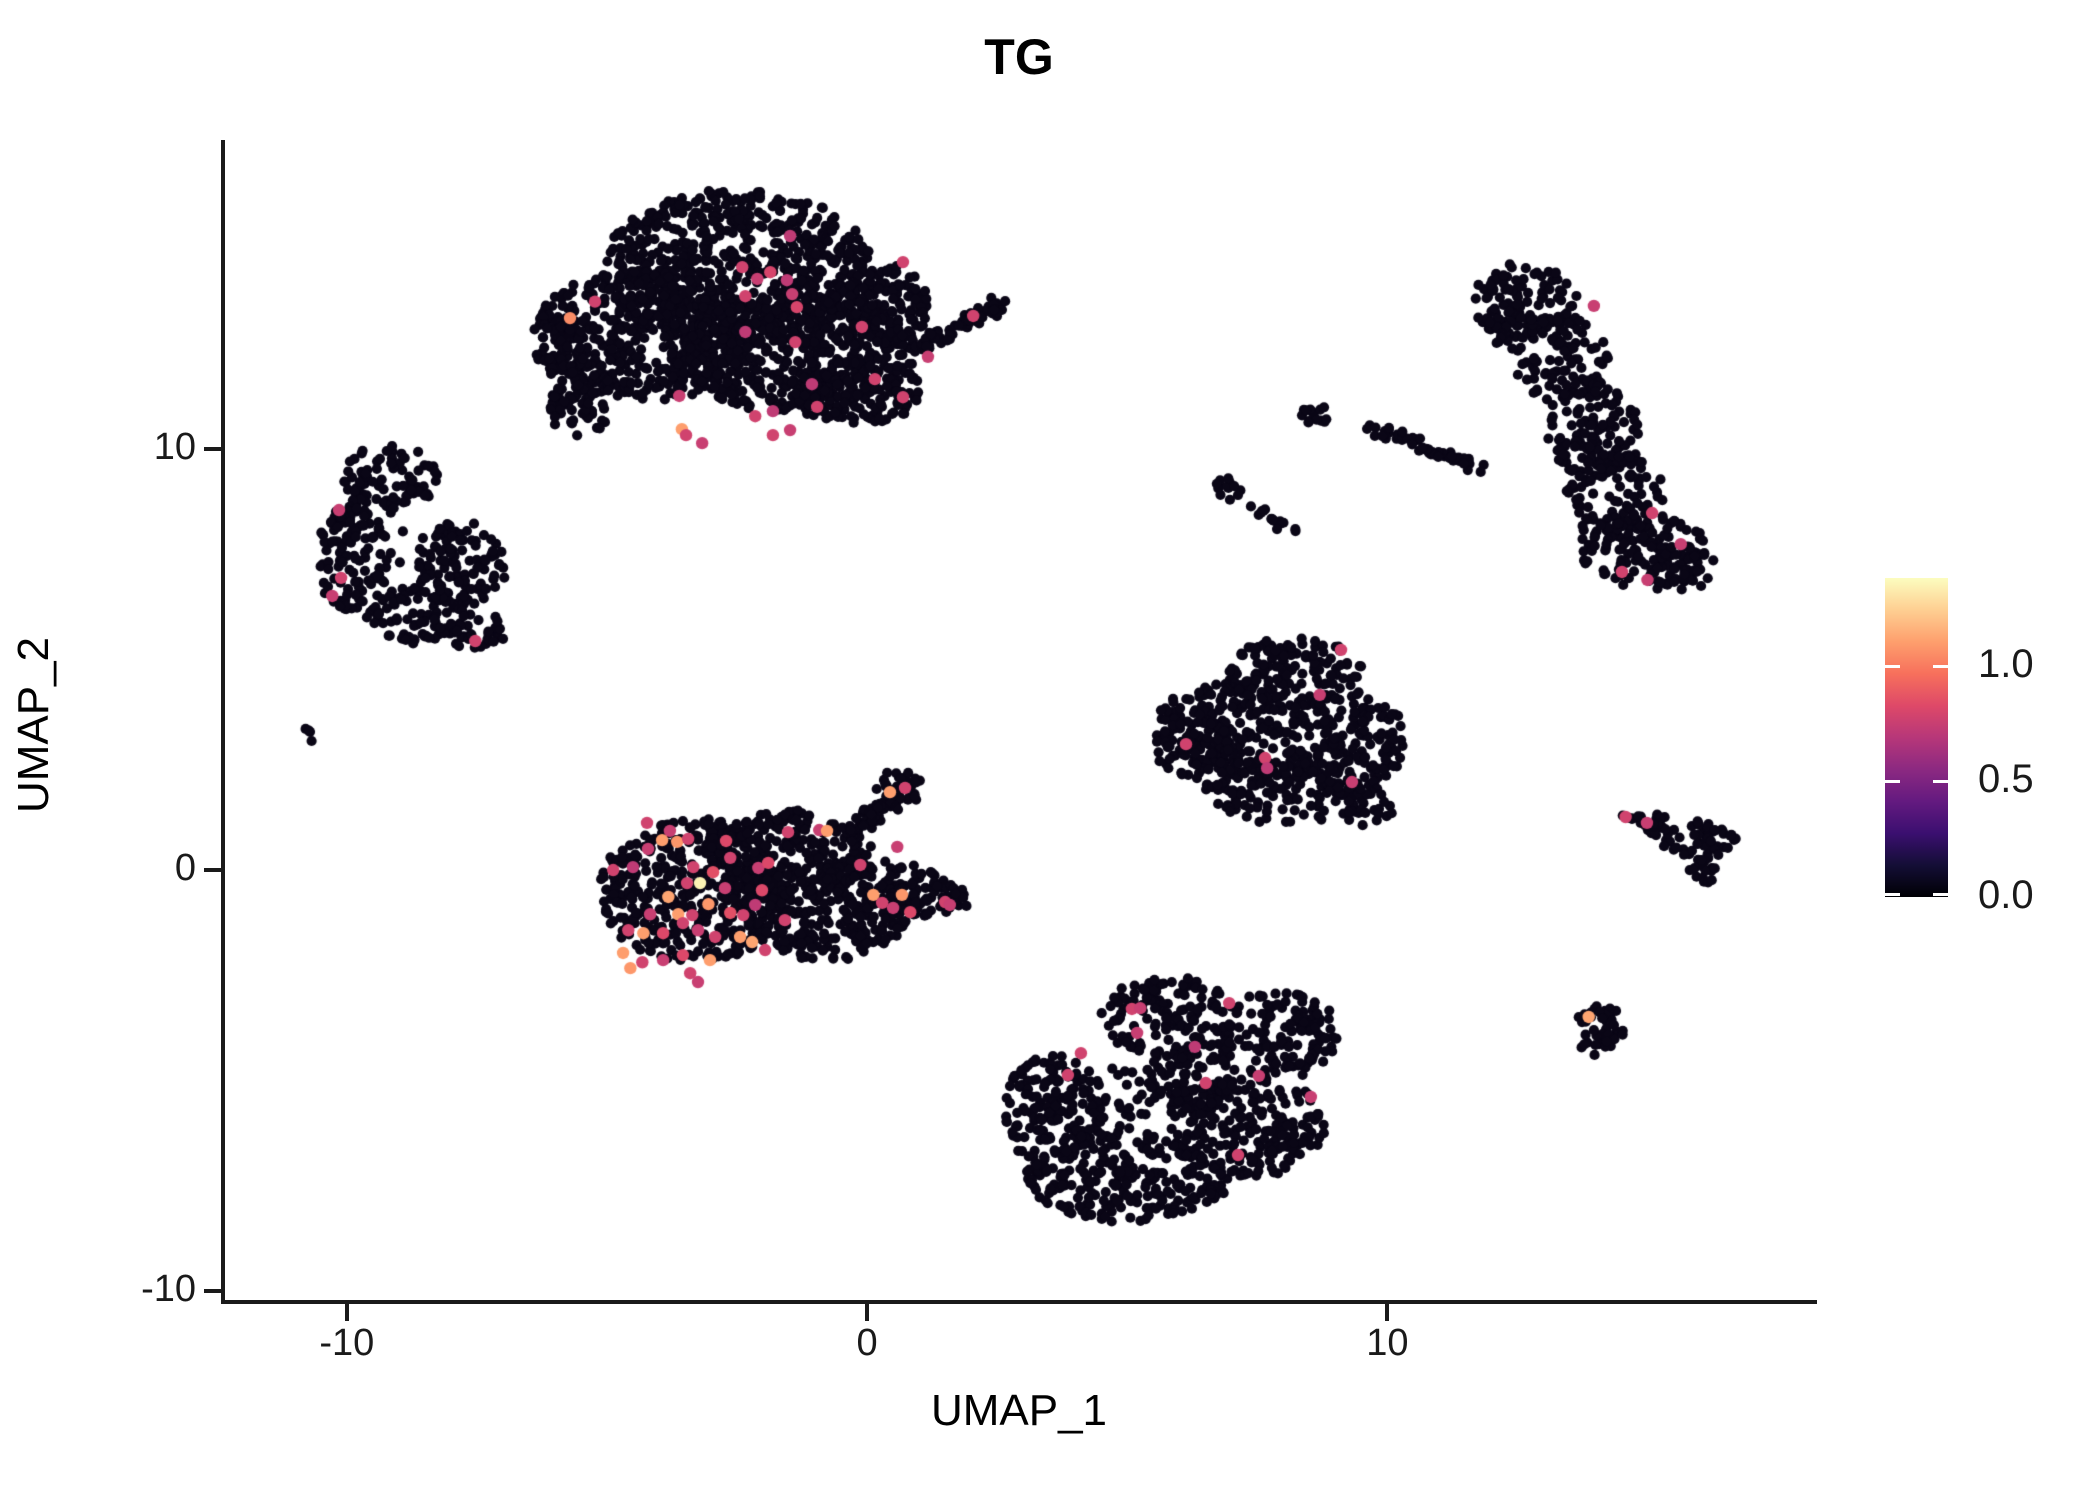  I want to click on colorbar-tick-label: 0.0, so click(2006, 895).